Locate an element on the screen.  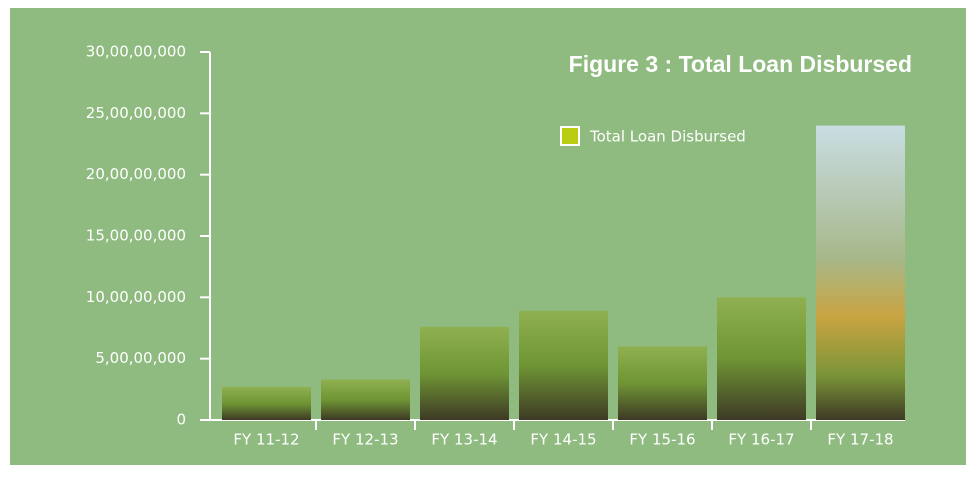
legend-swatch is located at coordinates (570, 136).